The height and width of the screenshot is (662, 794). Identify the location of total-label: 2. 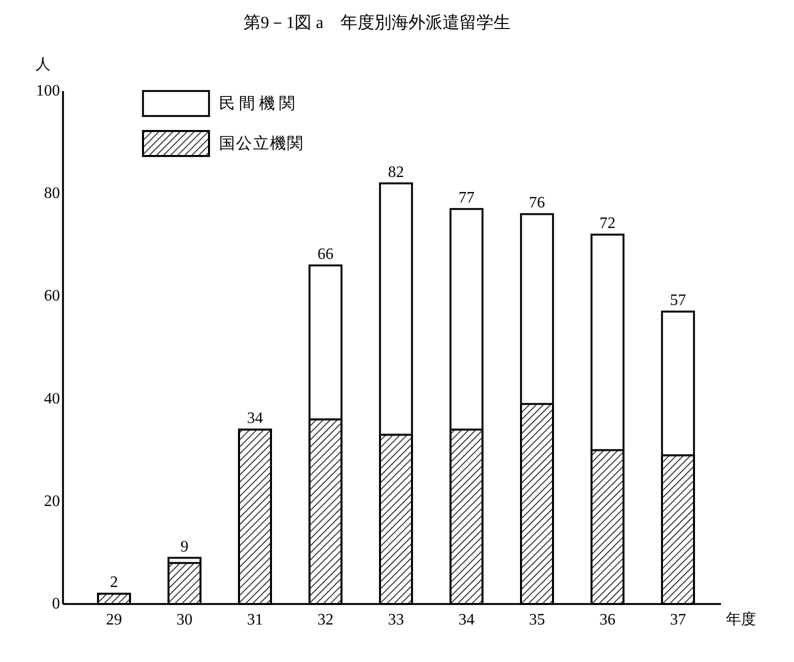
(114, 583).